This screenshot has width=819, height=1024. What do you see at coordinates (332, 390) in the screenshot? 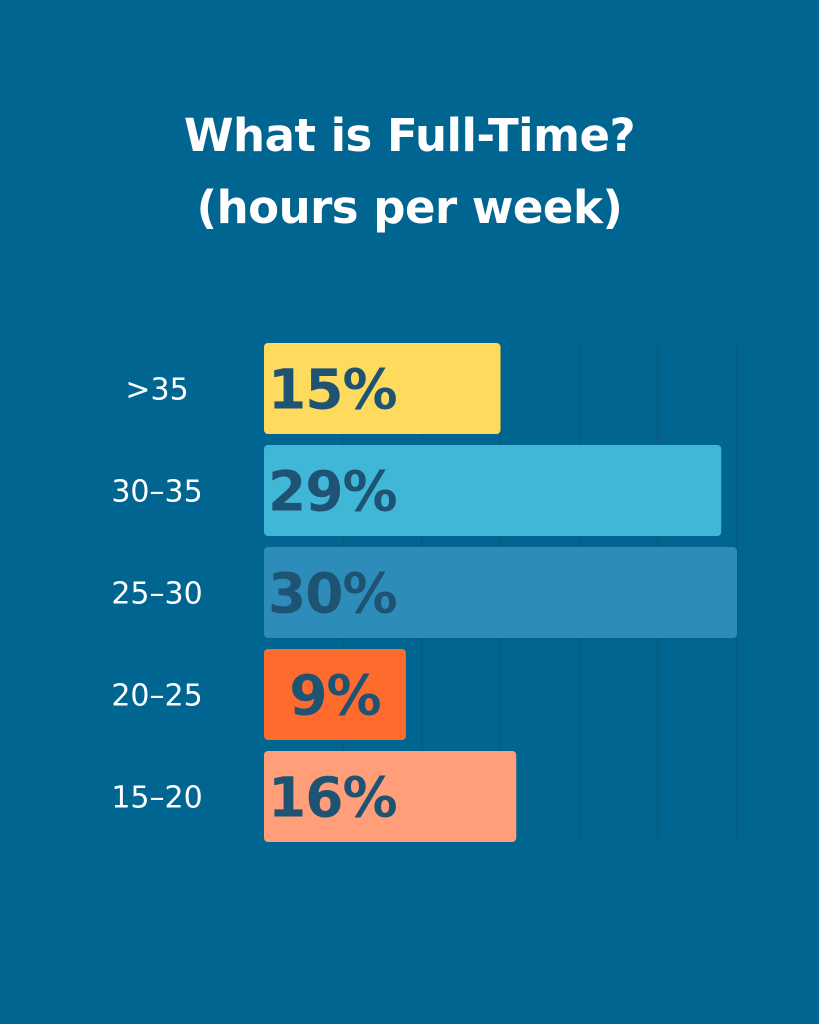
I see `value-label: 15%` at bounding box center [332, 390].